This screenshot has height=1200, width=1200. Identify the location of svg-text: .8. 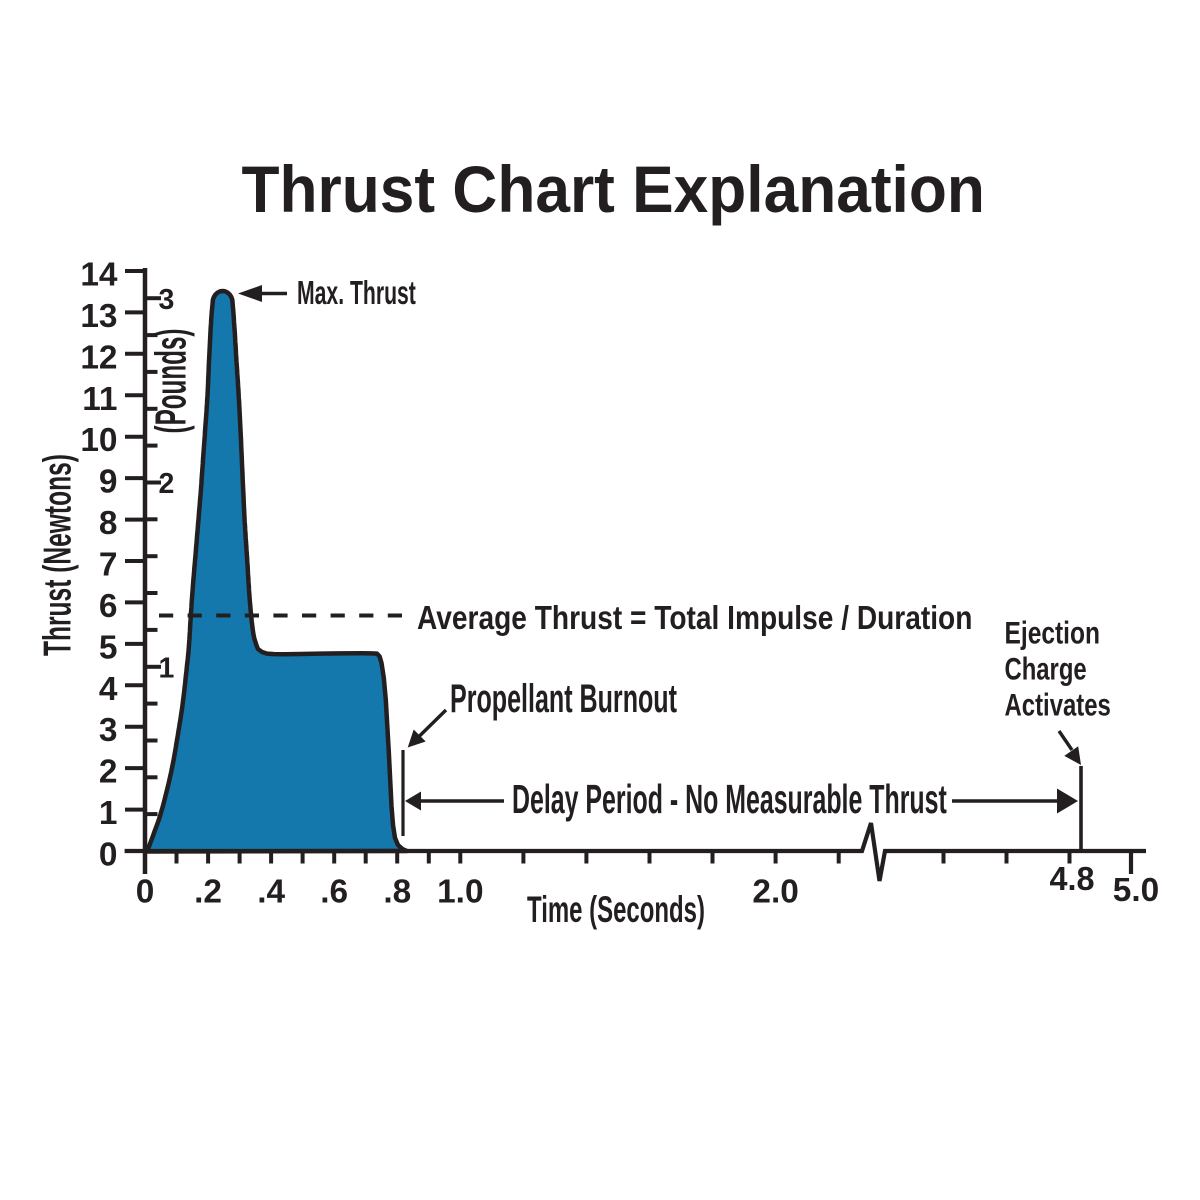
(397, 892).